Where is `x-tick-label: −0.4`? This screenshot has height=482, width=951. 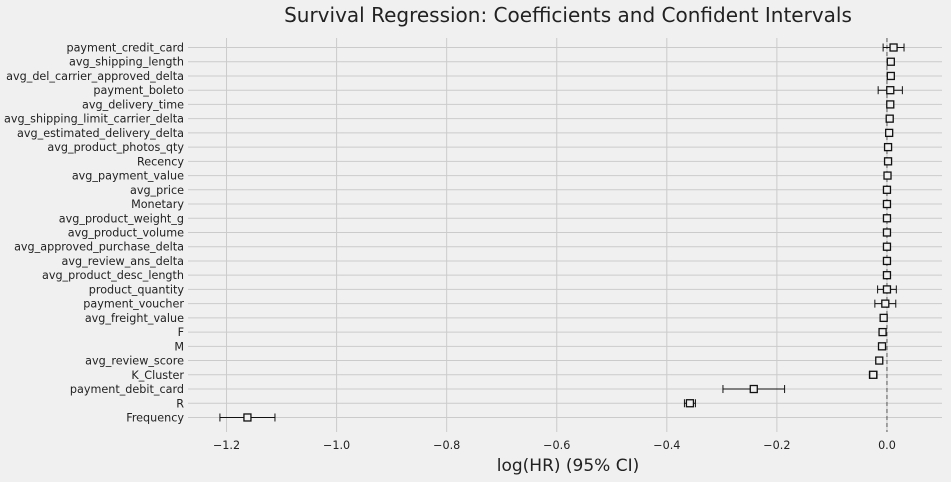 x-tick-label: −0.4 is located at coordinates (666, 445).